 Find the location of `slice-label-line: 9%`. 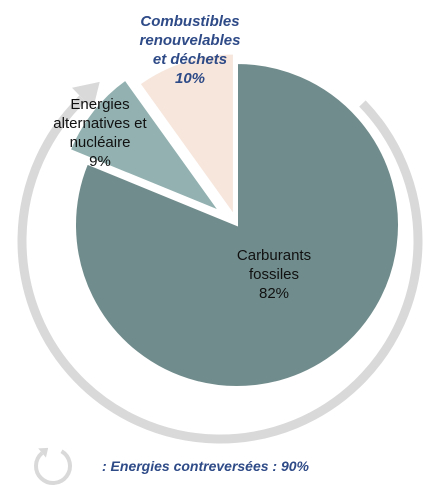

slice-label-line: 9% is located at coordinates (100, 161).